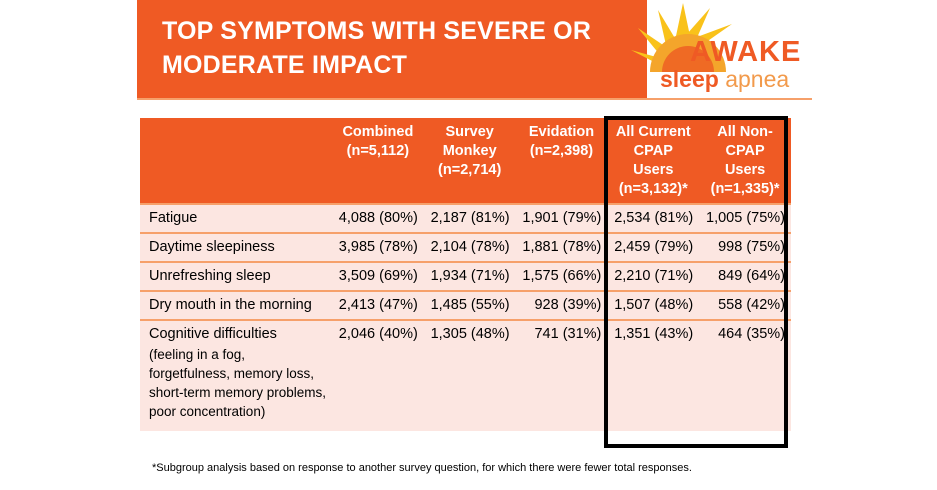  I want to click on table-cell: 2,534 (81%), so click(653, 218).